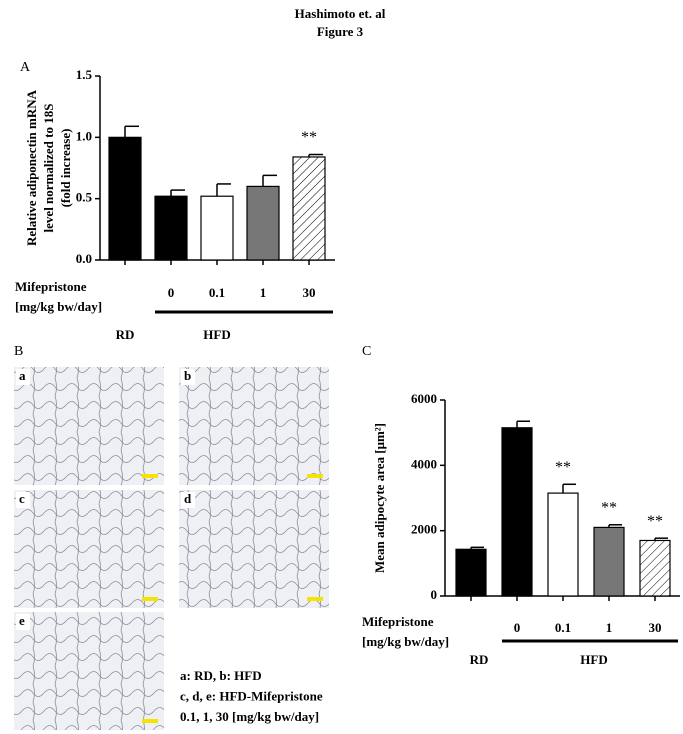 This screenshot has height=734, width=683. I want to click on y-tick-label: 6000, so click(424, 398).